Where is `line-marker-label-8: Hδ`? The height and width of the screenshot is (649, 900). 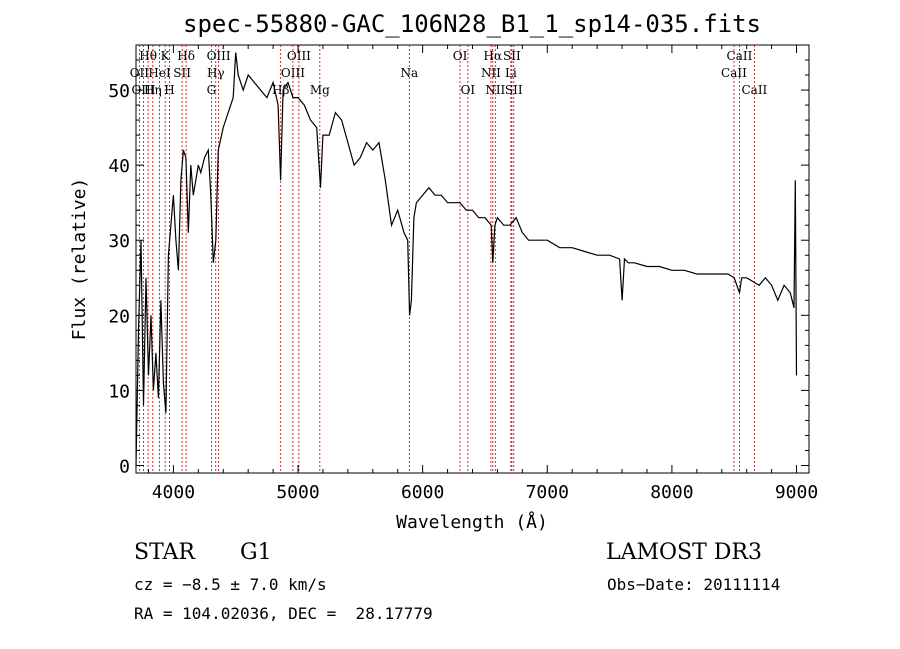 line-marker-label-8: Hδ is located at coordinates (186, 56).